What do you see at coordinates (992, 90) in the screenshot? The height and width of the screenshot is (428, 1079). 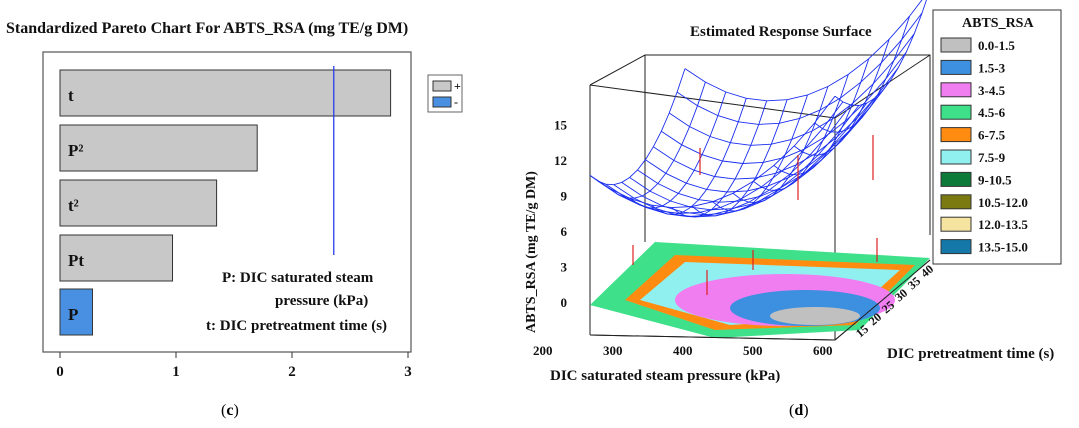 I see `surface-legend-label: 3-4.5` at bounding box center [992, 90].